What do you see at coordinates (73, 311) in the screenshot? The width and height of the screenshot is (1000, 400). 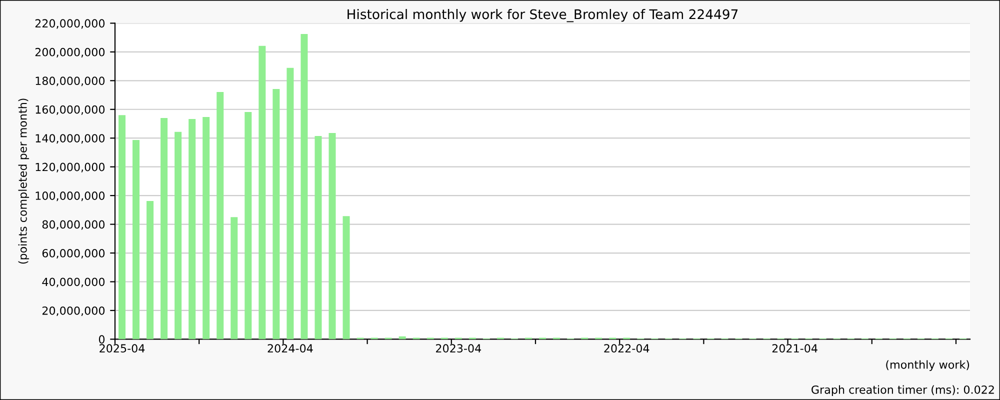 I see `y-tick-label: 20,000,000` at bounding box center [73, 311].